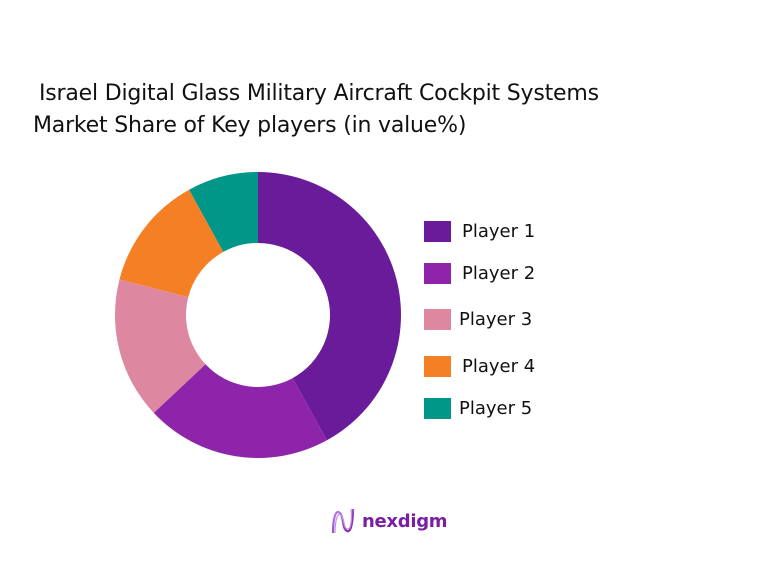  What do you see at coordinates (496, 319) in the screenshot?
I see `legend-label: Player 3` at bounding box center [496, 319].